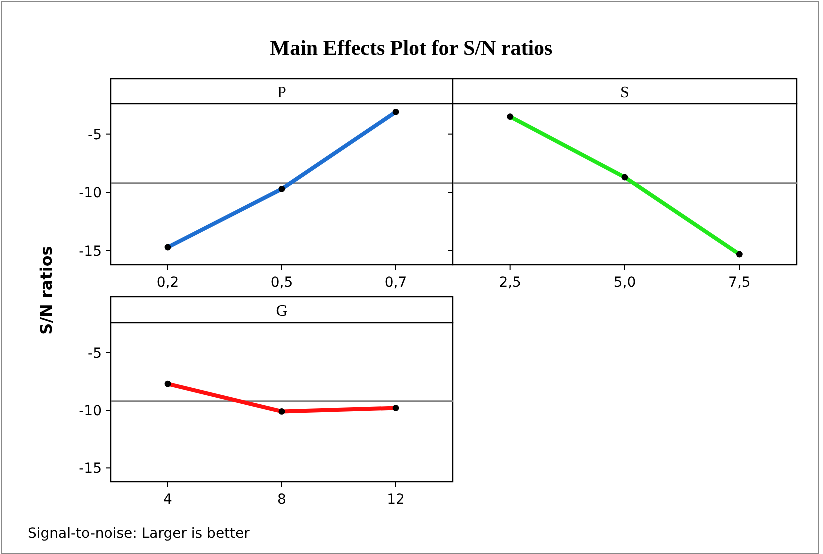 This screenshot has height=554, width=823. What do you see at coordinates (168, 500) in the screenshot?
I see `x-tick-label: 4` at bounding box center [168, 500].